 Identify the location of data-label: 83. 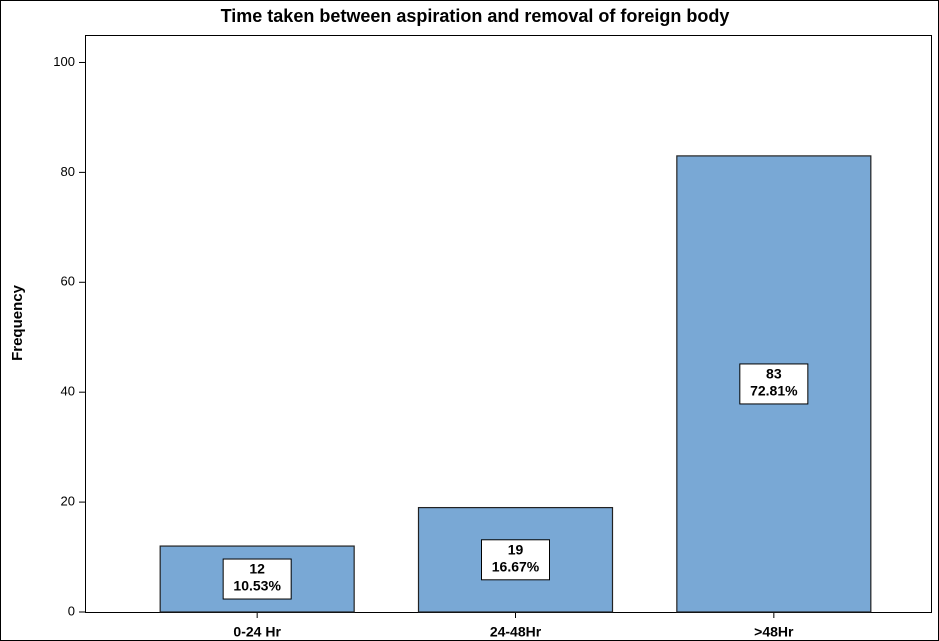
(774, 374).